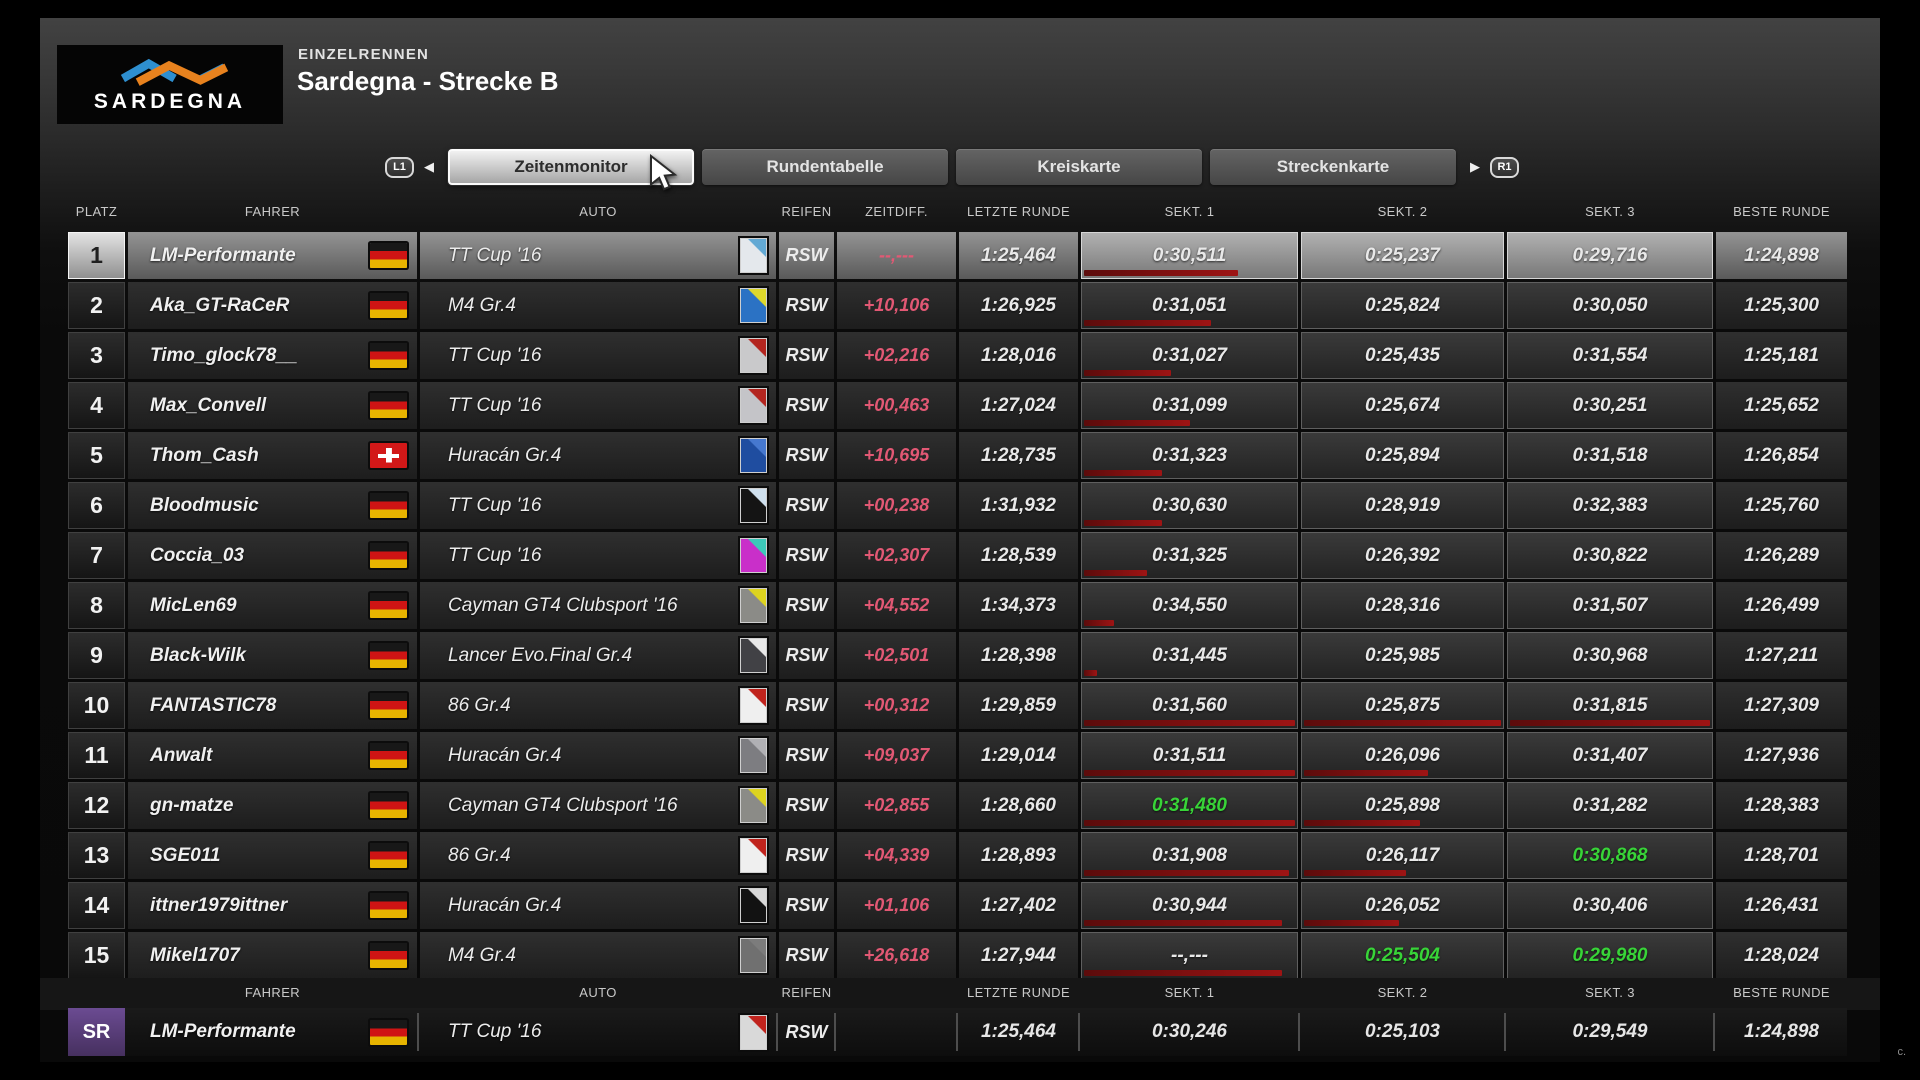 Image resolution: width=1920 pixels, height=1080 pixels. Describe the element at coordinates (1079, 167) in the screenshot. I see `tab-kreiskarte: Kreiskarte` at that location.